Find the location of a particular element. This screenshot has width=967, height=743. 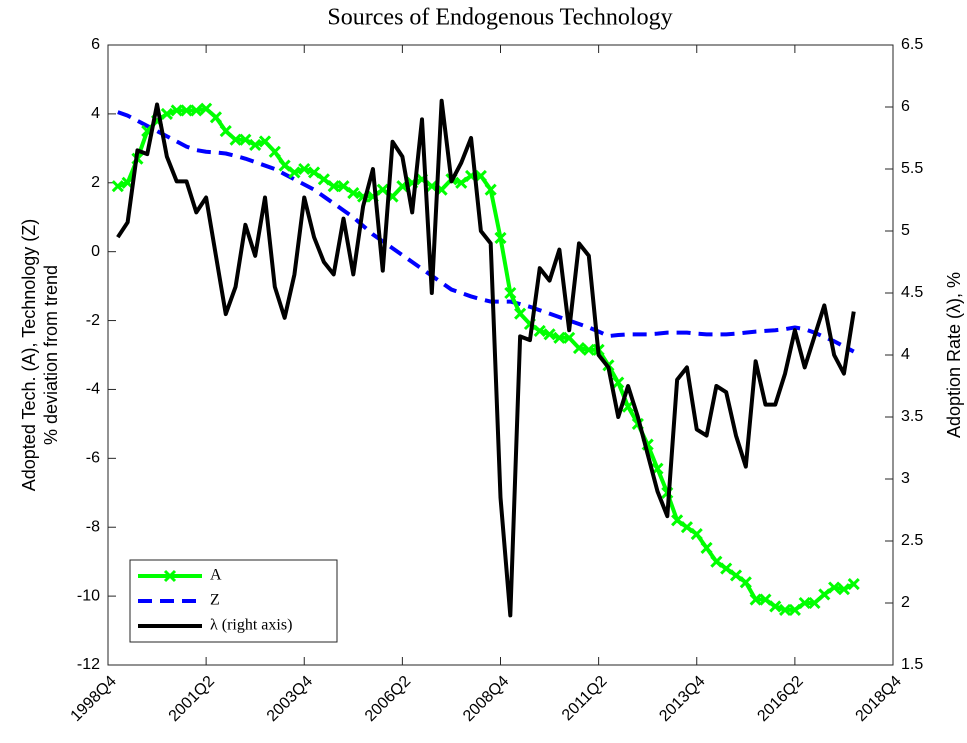

y-tick-label: 6 is located at coordinates (95, 44).